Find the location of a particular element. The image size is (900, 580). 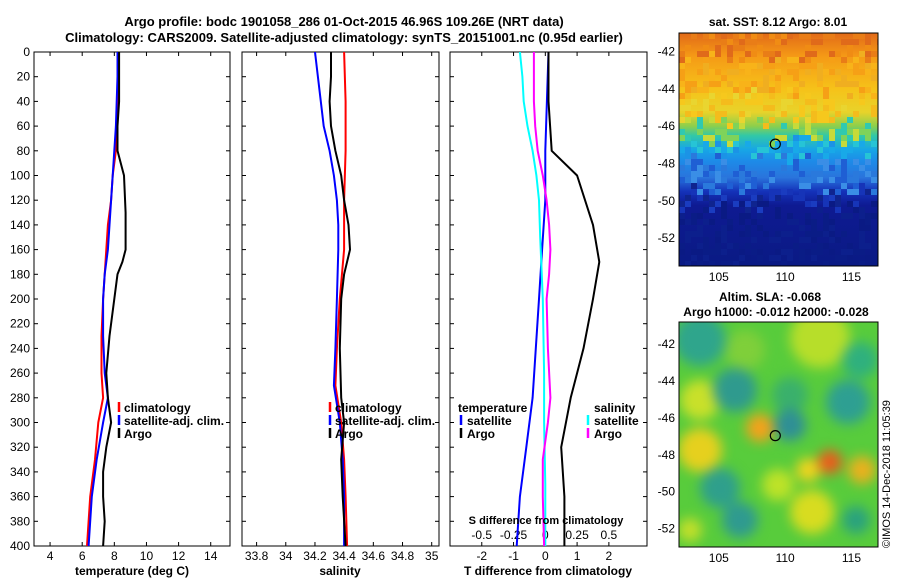

x-tick-label: 14 is located at coordinates (211, 556).